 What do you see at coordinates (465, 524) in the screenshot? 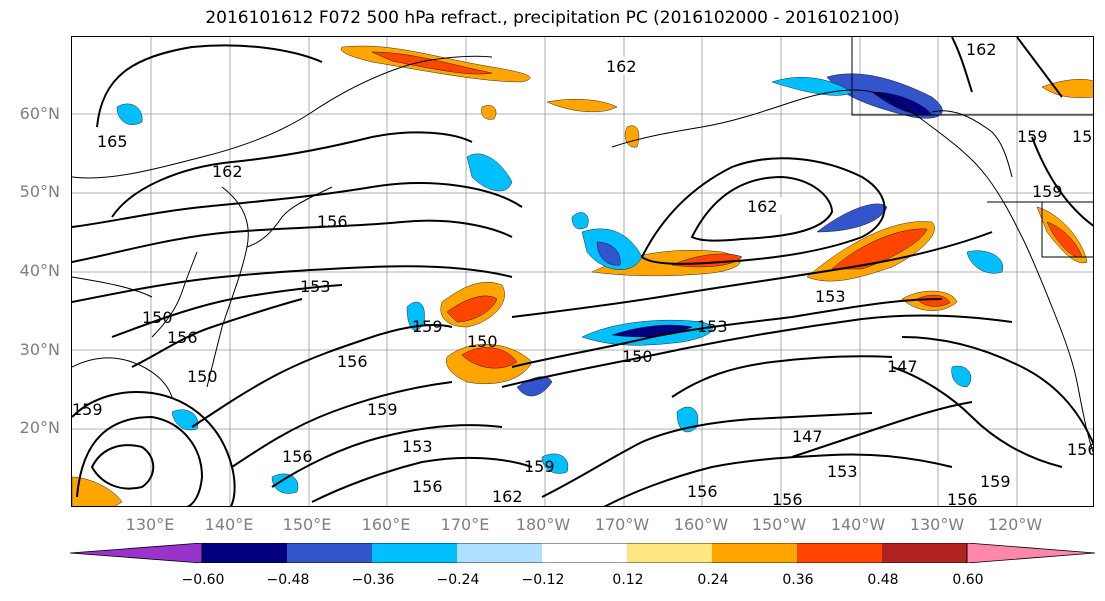
I see `lon-label-170e: 170°E` at bounding box center [465, 524].